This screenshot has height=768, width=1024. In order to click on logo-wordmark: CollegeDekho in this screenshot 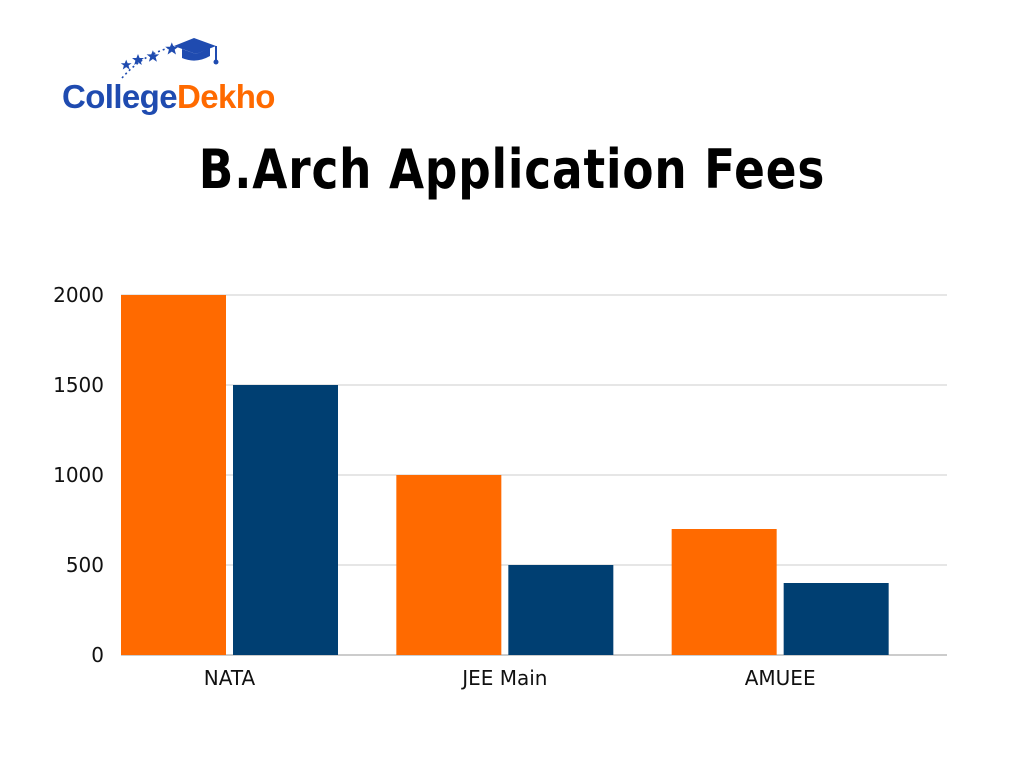, I will do `click(168, 97)`.